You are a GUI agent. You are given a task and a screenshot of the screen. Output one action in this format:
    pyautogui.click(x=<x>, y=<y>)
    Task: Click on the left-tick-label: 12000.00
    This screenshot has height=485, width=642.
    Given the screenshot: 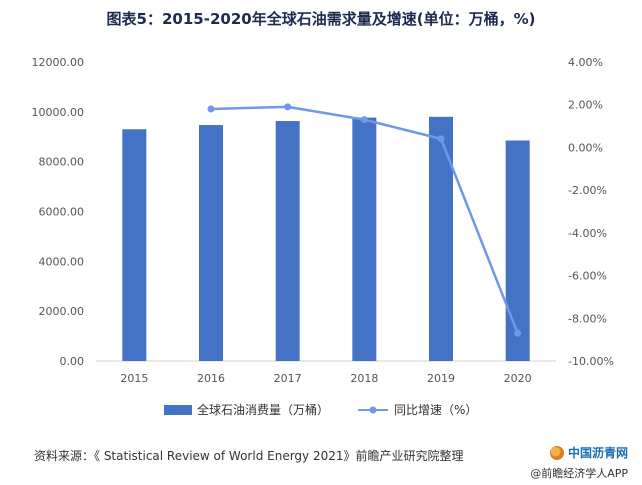 What is the action you would take?
    pyautogui.click(x=58, y=62)
    